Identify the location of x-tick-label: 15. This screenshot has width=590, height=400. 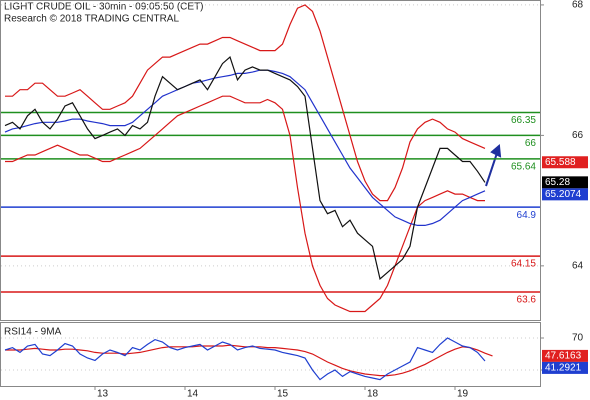
(283, 394).